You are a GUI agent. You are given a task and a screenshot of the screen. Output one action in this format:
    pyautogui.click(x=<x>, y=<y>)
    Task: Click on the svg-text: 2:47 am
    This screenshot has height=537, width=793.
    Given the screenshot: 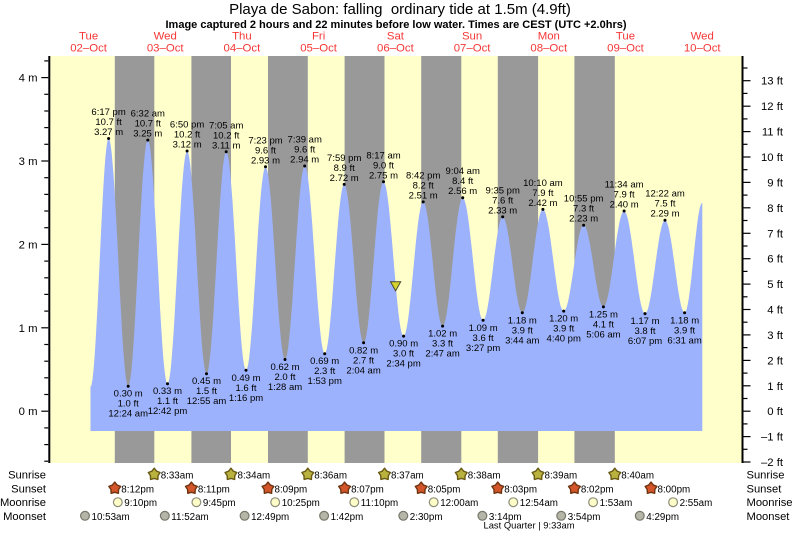 What is the action you would take?
    pyautogui.click(x=442, y=354)
    